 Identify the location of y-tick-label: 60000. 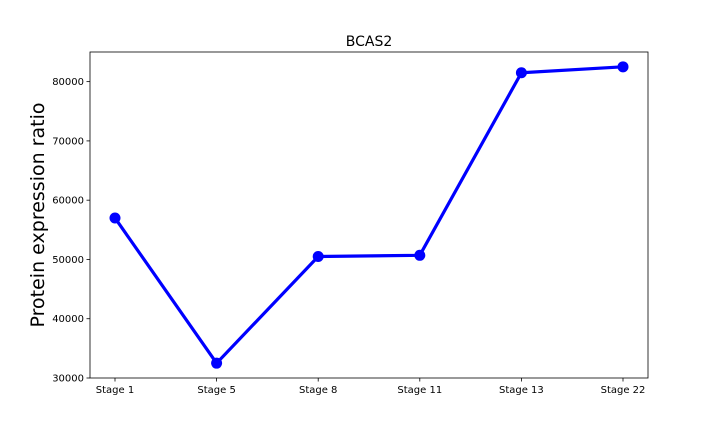
(68, 201).